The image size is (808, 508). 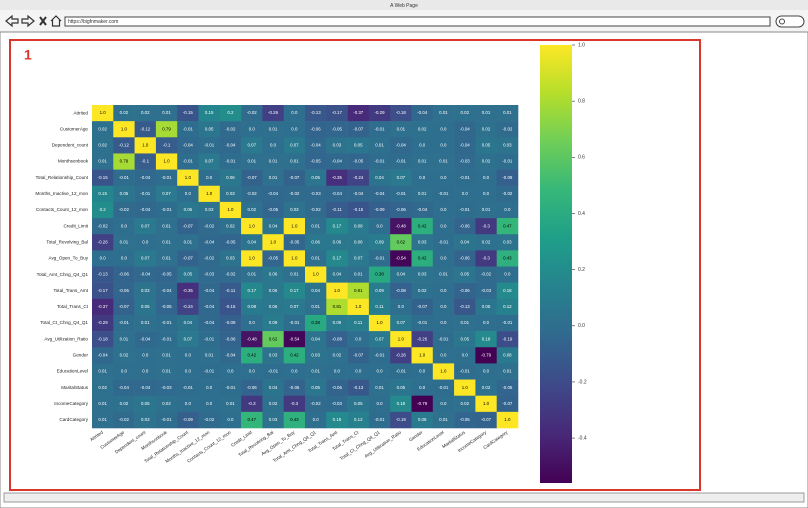 I want to click on address-bar, so click(x=417, y=21).